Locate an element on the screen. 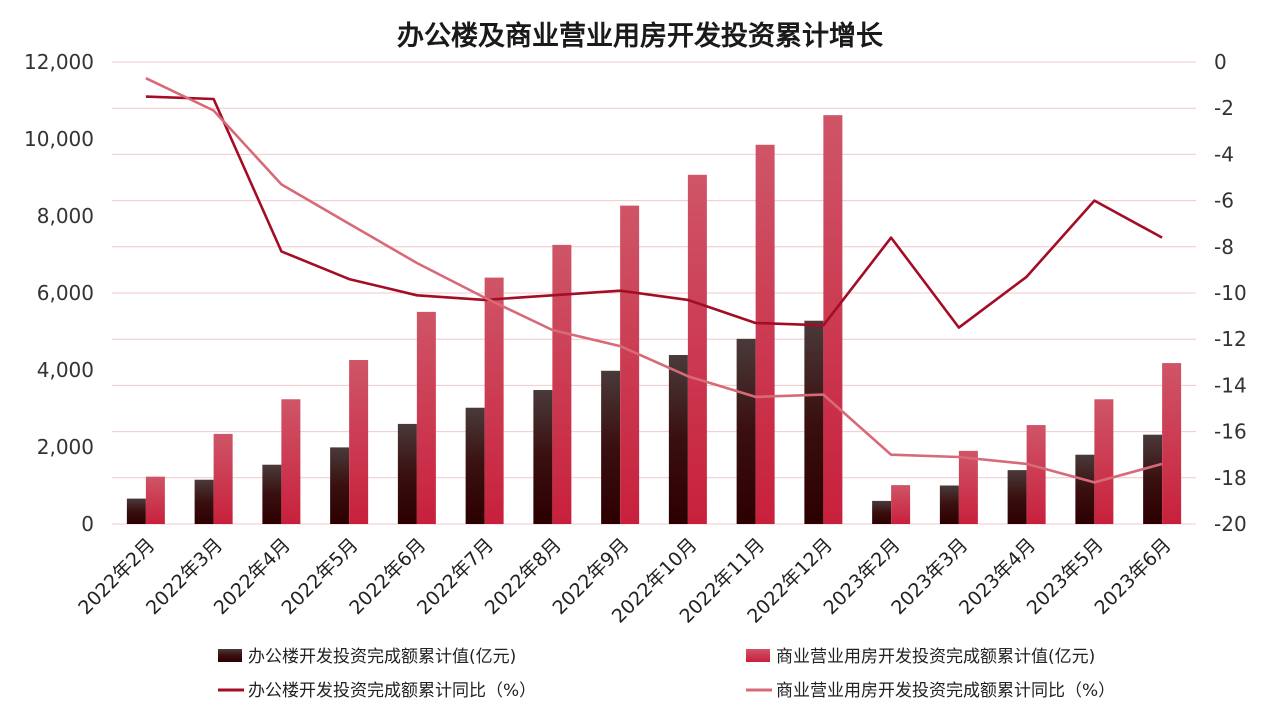  y-right-tick-label: -14 is located at coordinates (1230, 385).